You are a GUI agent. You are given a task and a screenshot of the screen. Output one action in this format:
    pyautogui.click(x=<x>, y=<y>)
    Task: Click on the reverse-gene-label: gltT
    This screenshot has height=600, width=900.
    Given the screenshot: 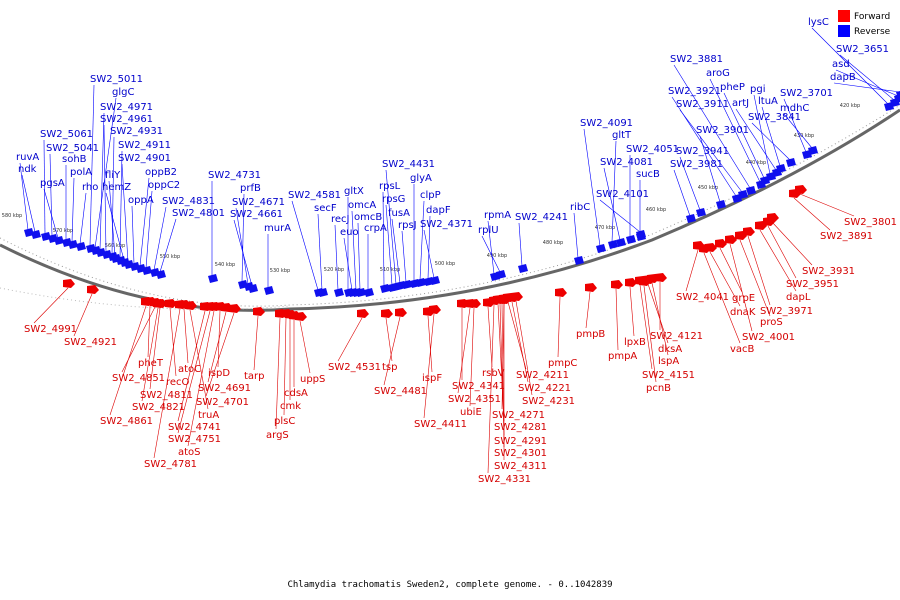 What is the action you would take?
    pyautogui.click(x=622, y=135)
    